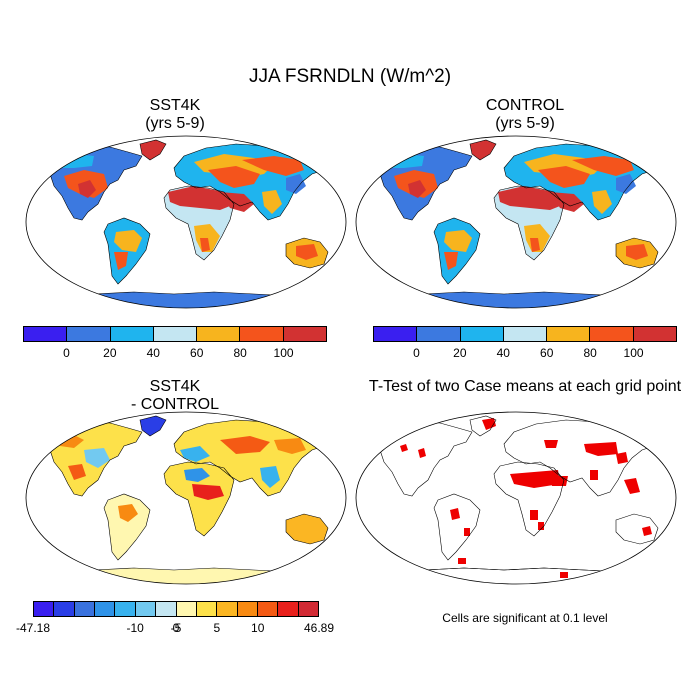  What do you see at coordinates (283, 353) in the screenshot?
I see `colorbar-tick-label: 100` at bounding box center [283, 353].